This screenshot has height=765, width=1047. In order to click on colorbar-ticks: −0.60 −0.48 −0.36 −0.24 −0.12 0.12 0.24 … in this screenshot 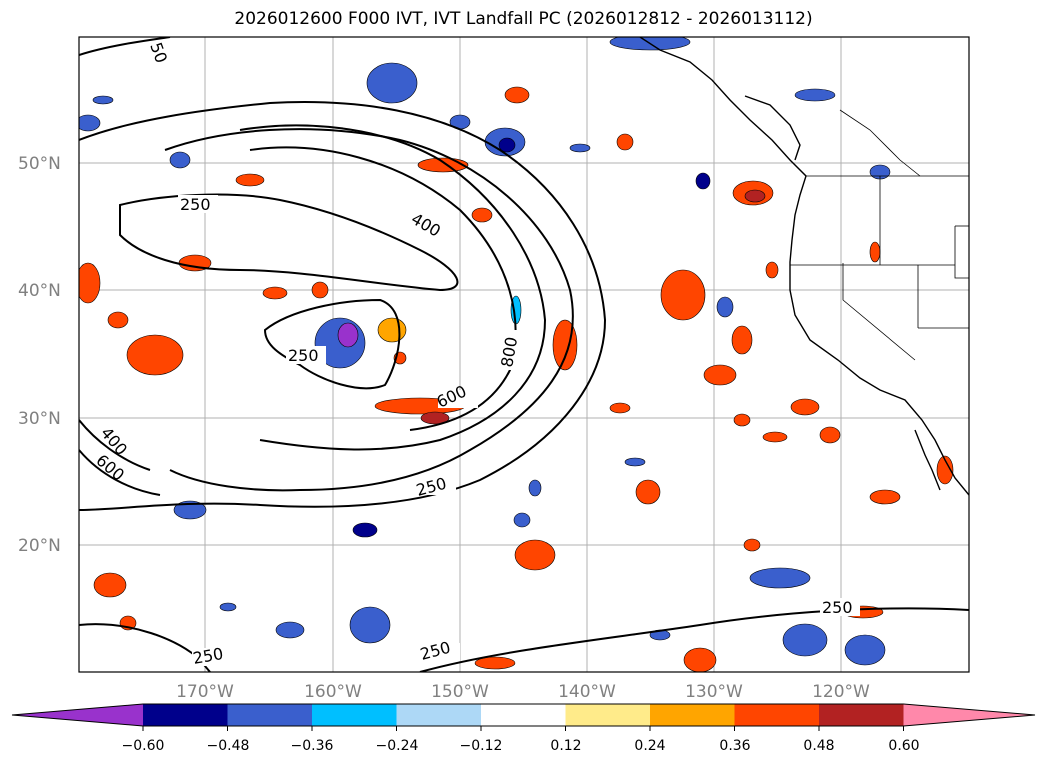, I will do `click(521, 746)`.